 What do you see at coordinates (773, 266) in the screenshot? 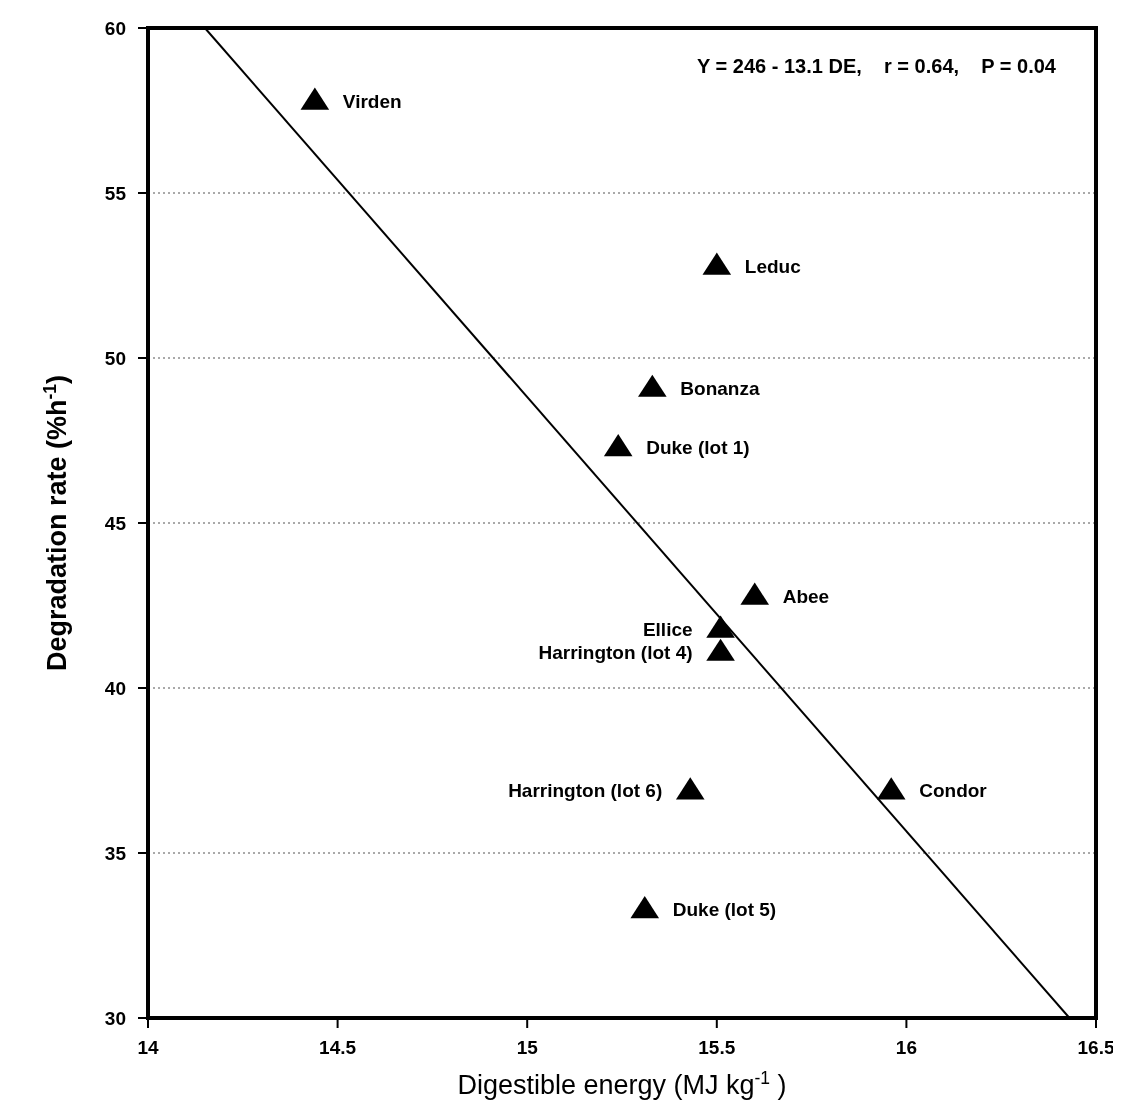
I see `annotation: Leduc` at bounding box center [773, 266].